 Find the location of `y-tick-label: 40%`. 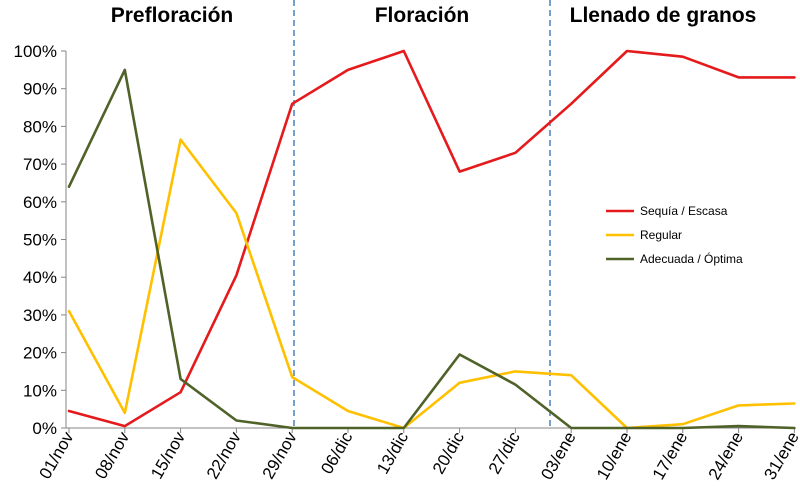

y-tick-label: 40% is located at coordinates (40, 277).